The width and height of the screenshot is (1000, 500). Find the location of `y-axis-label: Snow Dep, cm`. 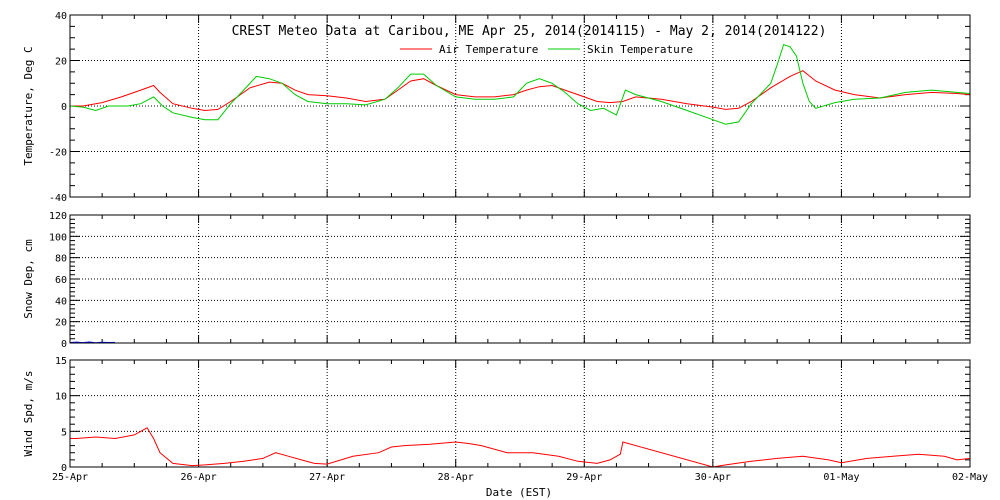

y-axis-label: Snow Dep, cm is located at coordinates (28, 279).